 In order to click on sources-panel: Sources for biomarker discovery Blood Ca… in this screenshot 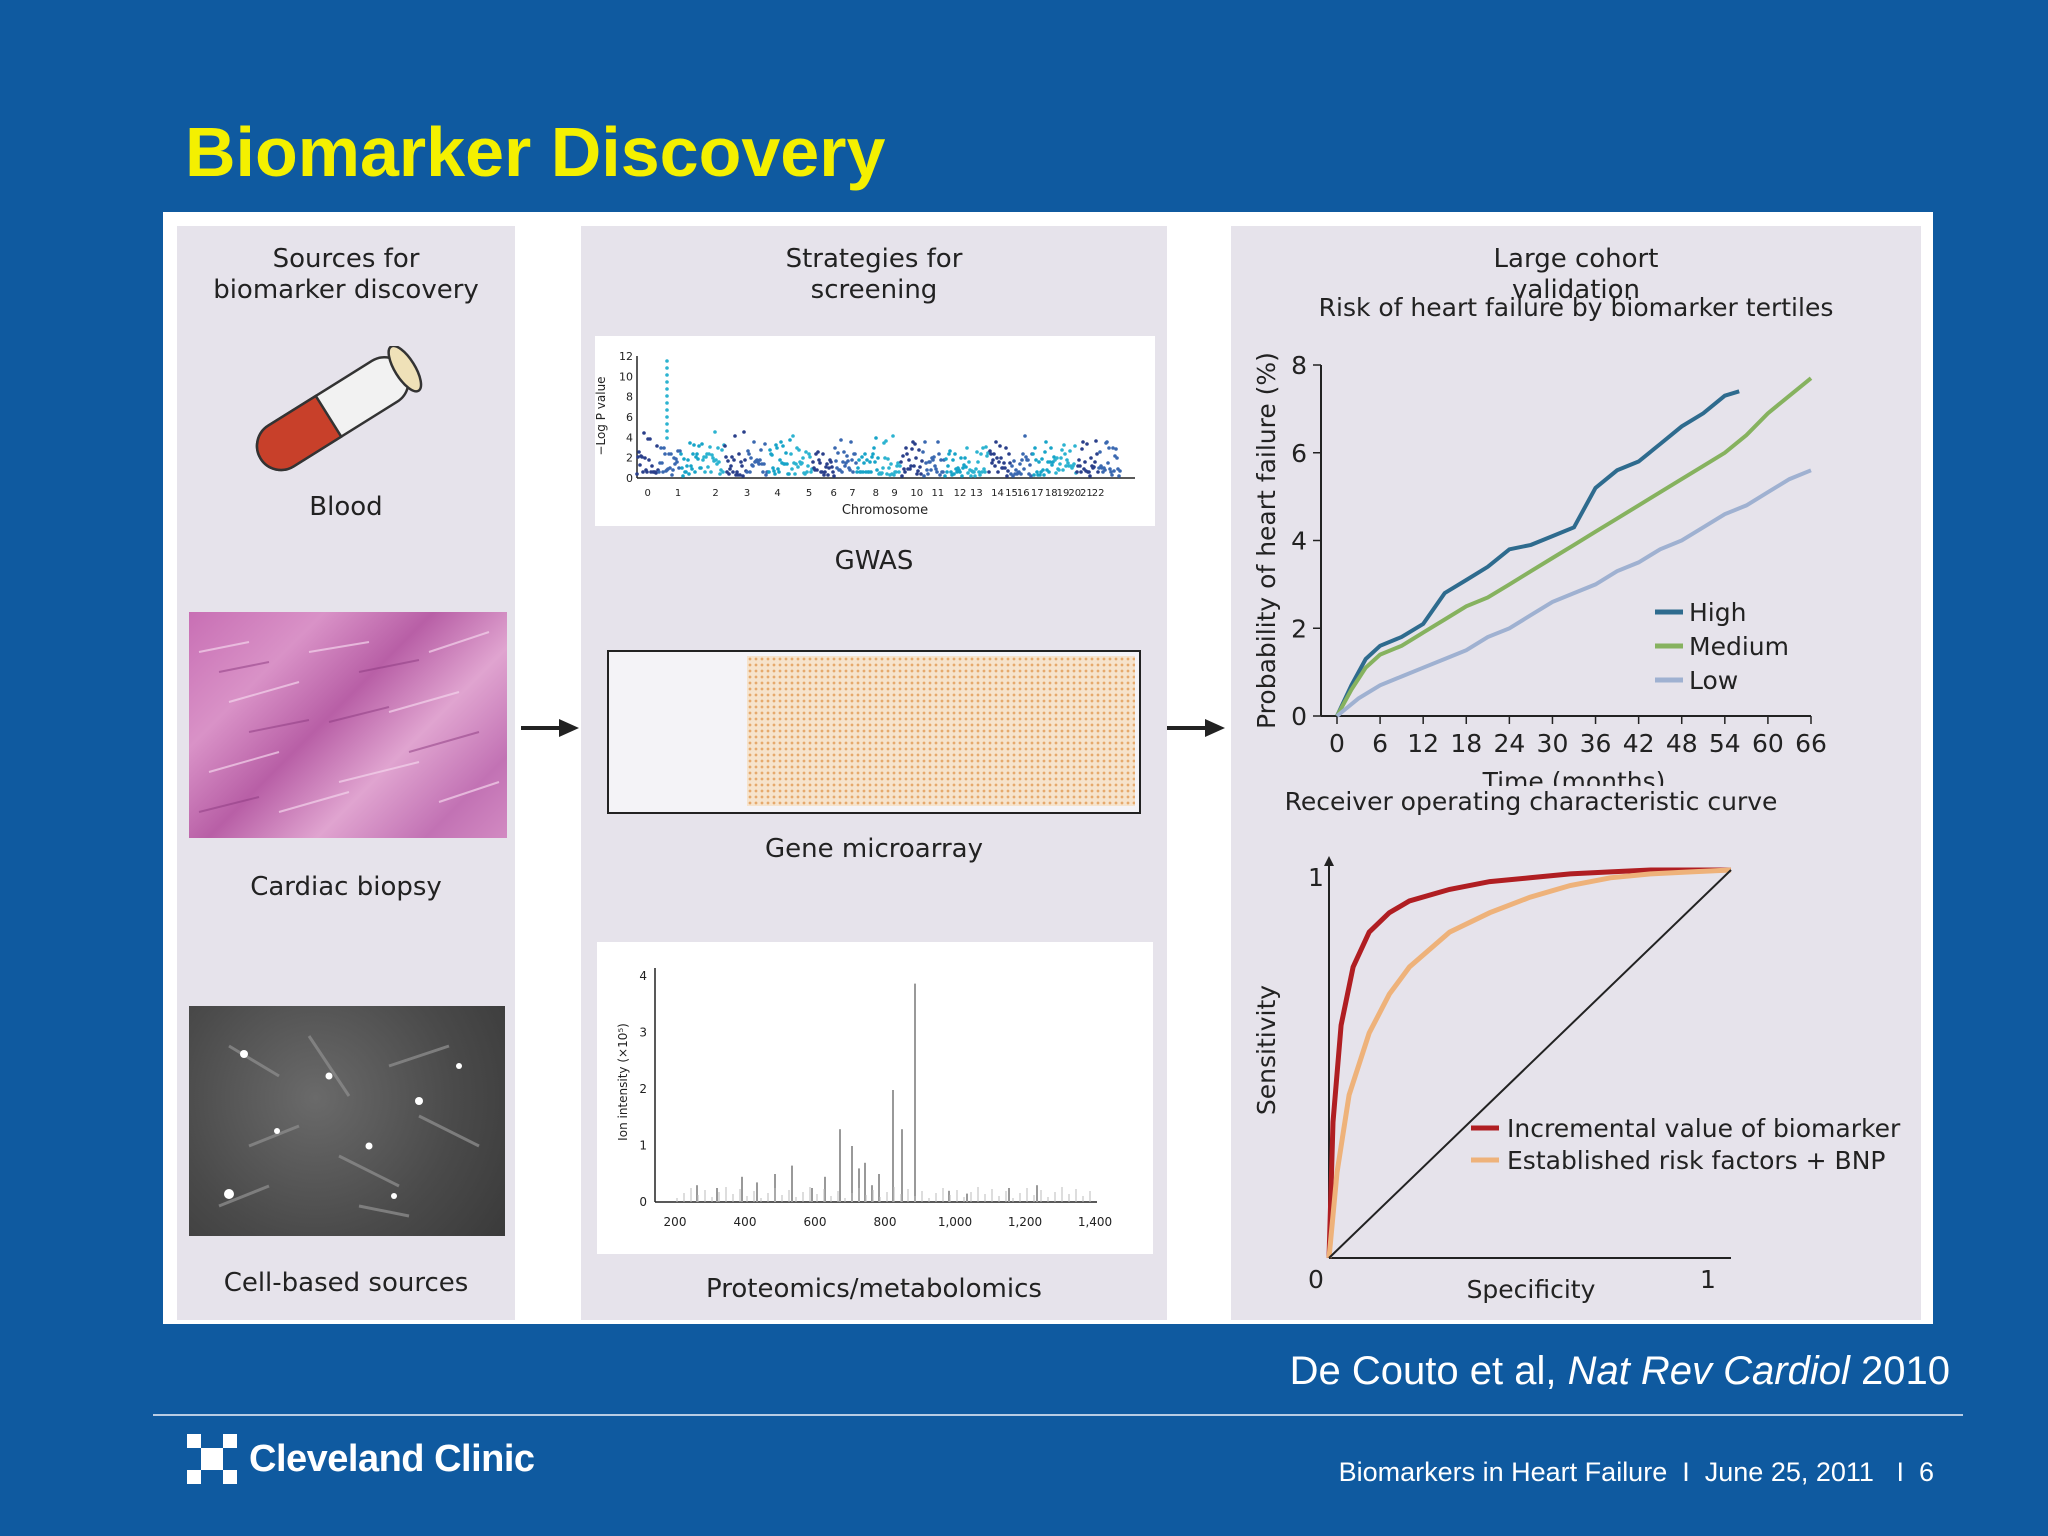, I will do `click(346, 773)`.